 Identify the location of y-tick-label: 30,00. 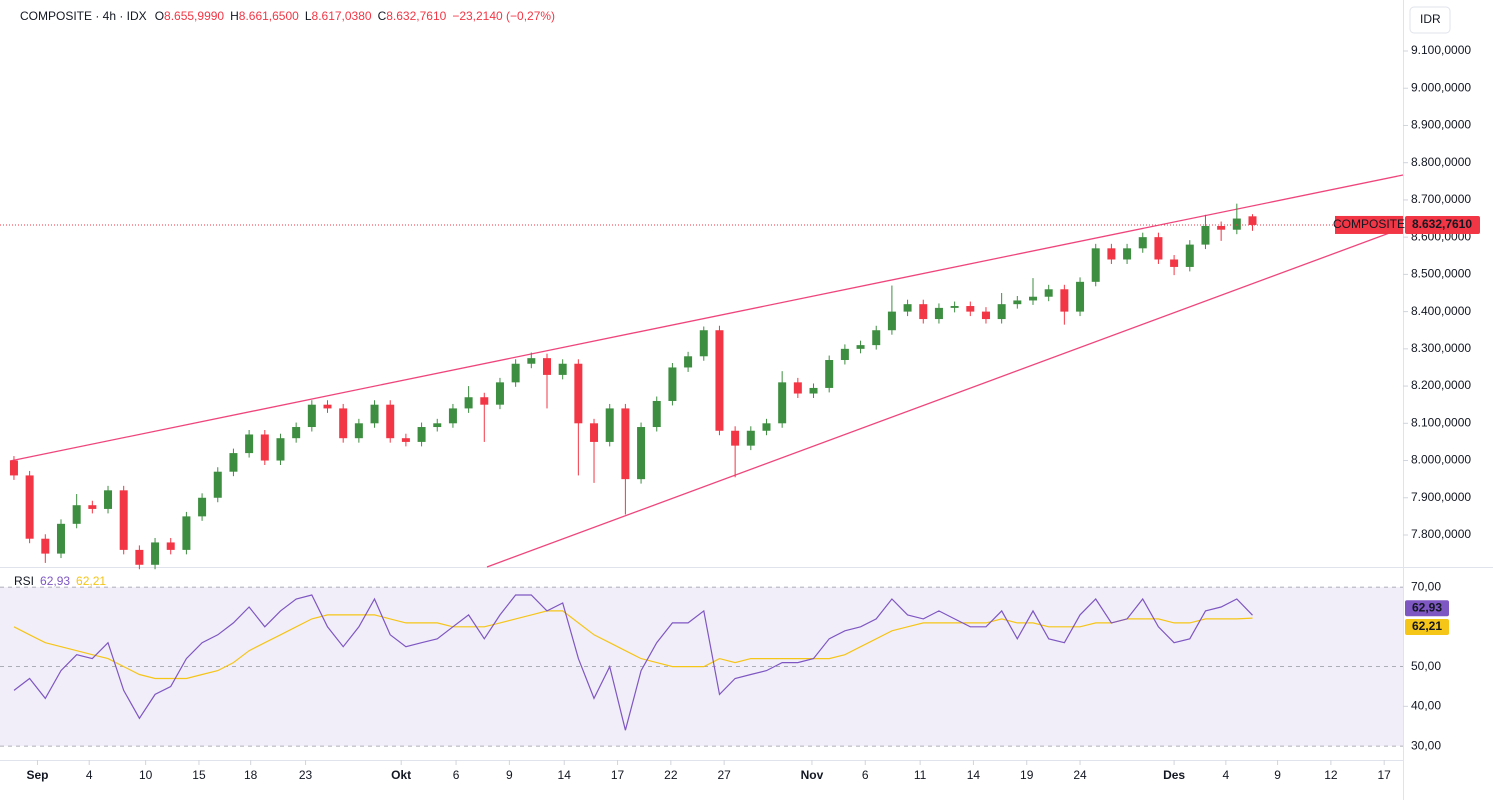
(1426, 745).